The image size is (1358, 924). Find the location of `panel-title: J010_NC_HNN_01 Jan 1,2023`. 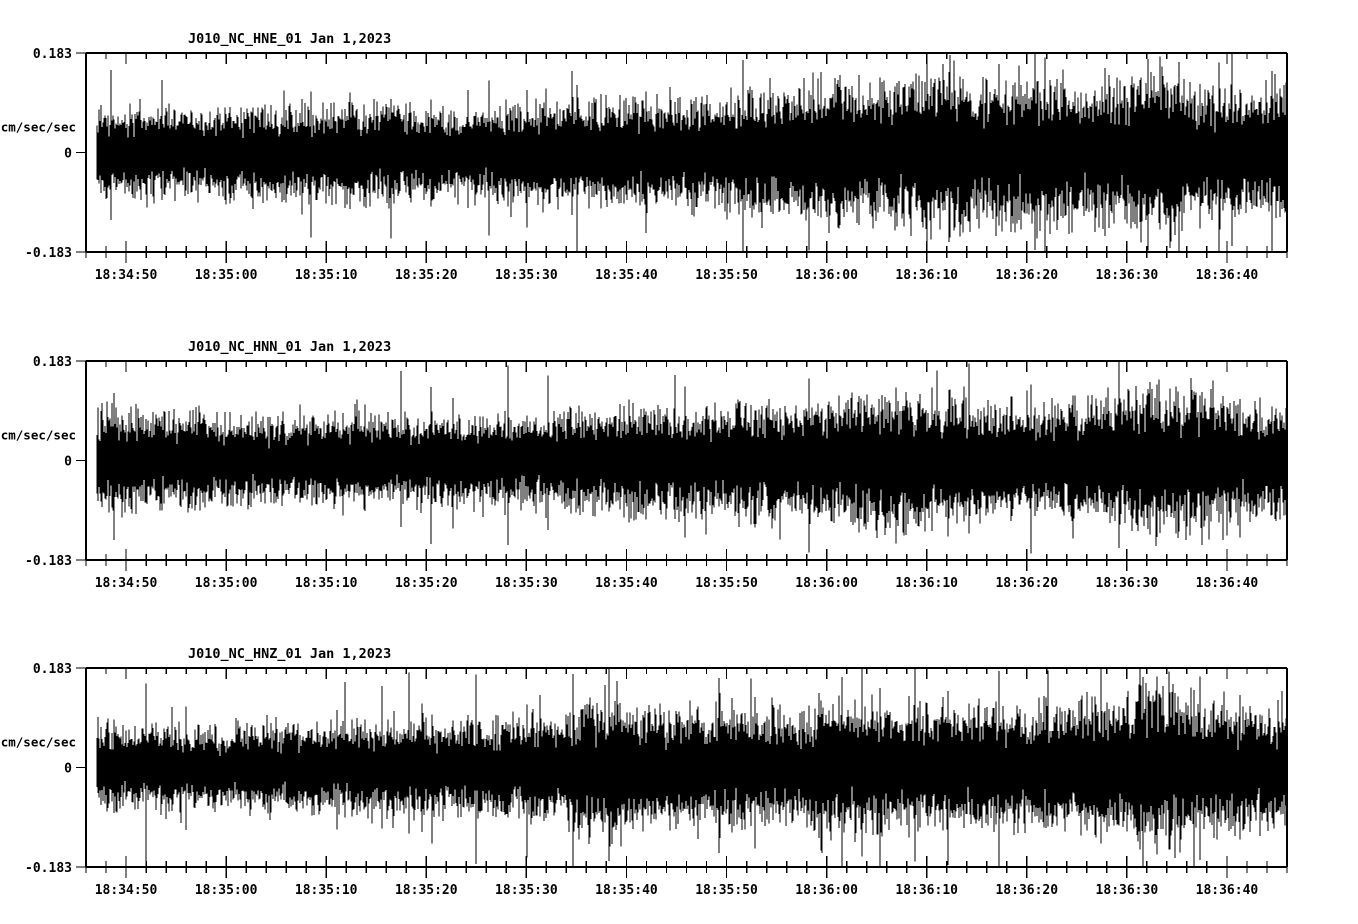

panel-title: J010_NC_HNN_01 Jan 1,2023 is located at coordinates (289, 347).